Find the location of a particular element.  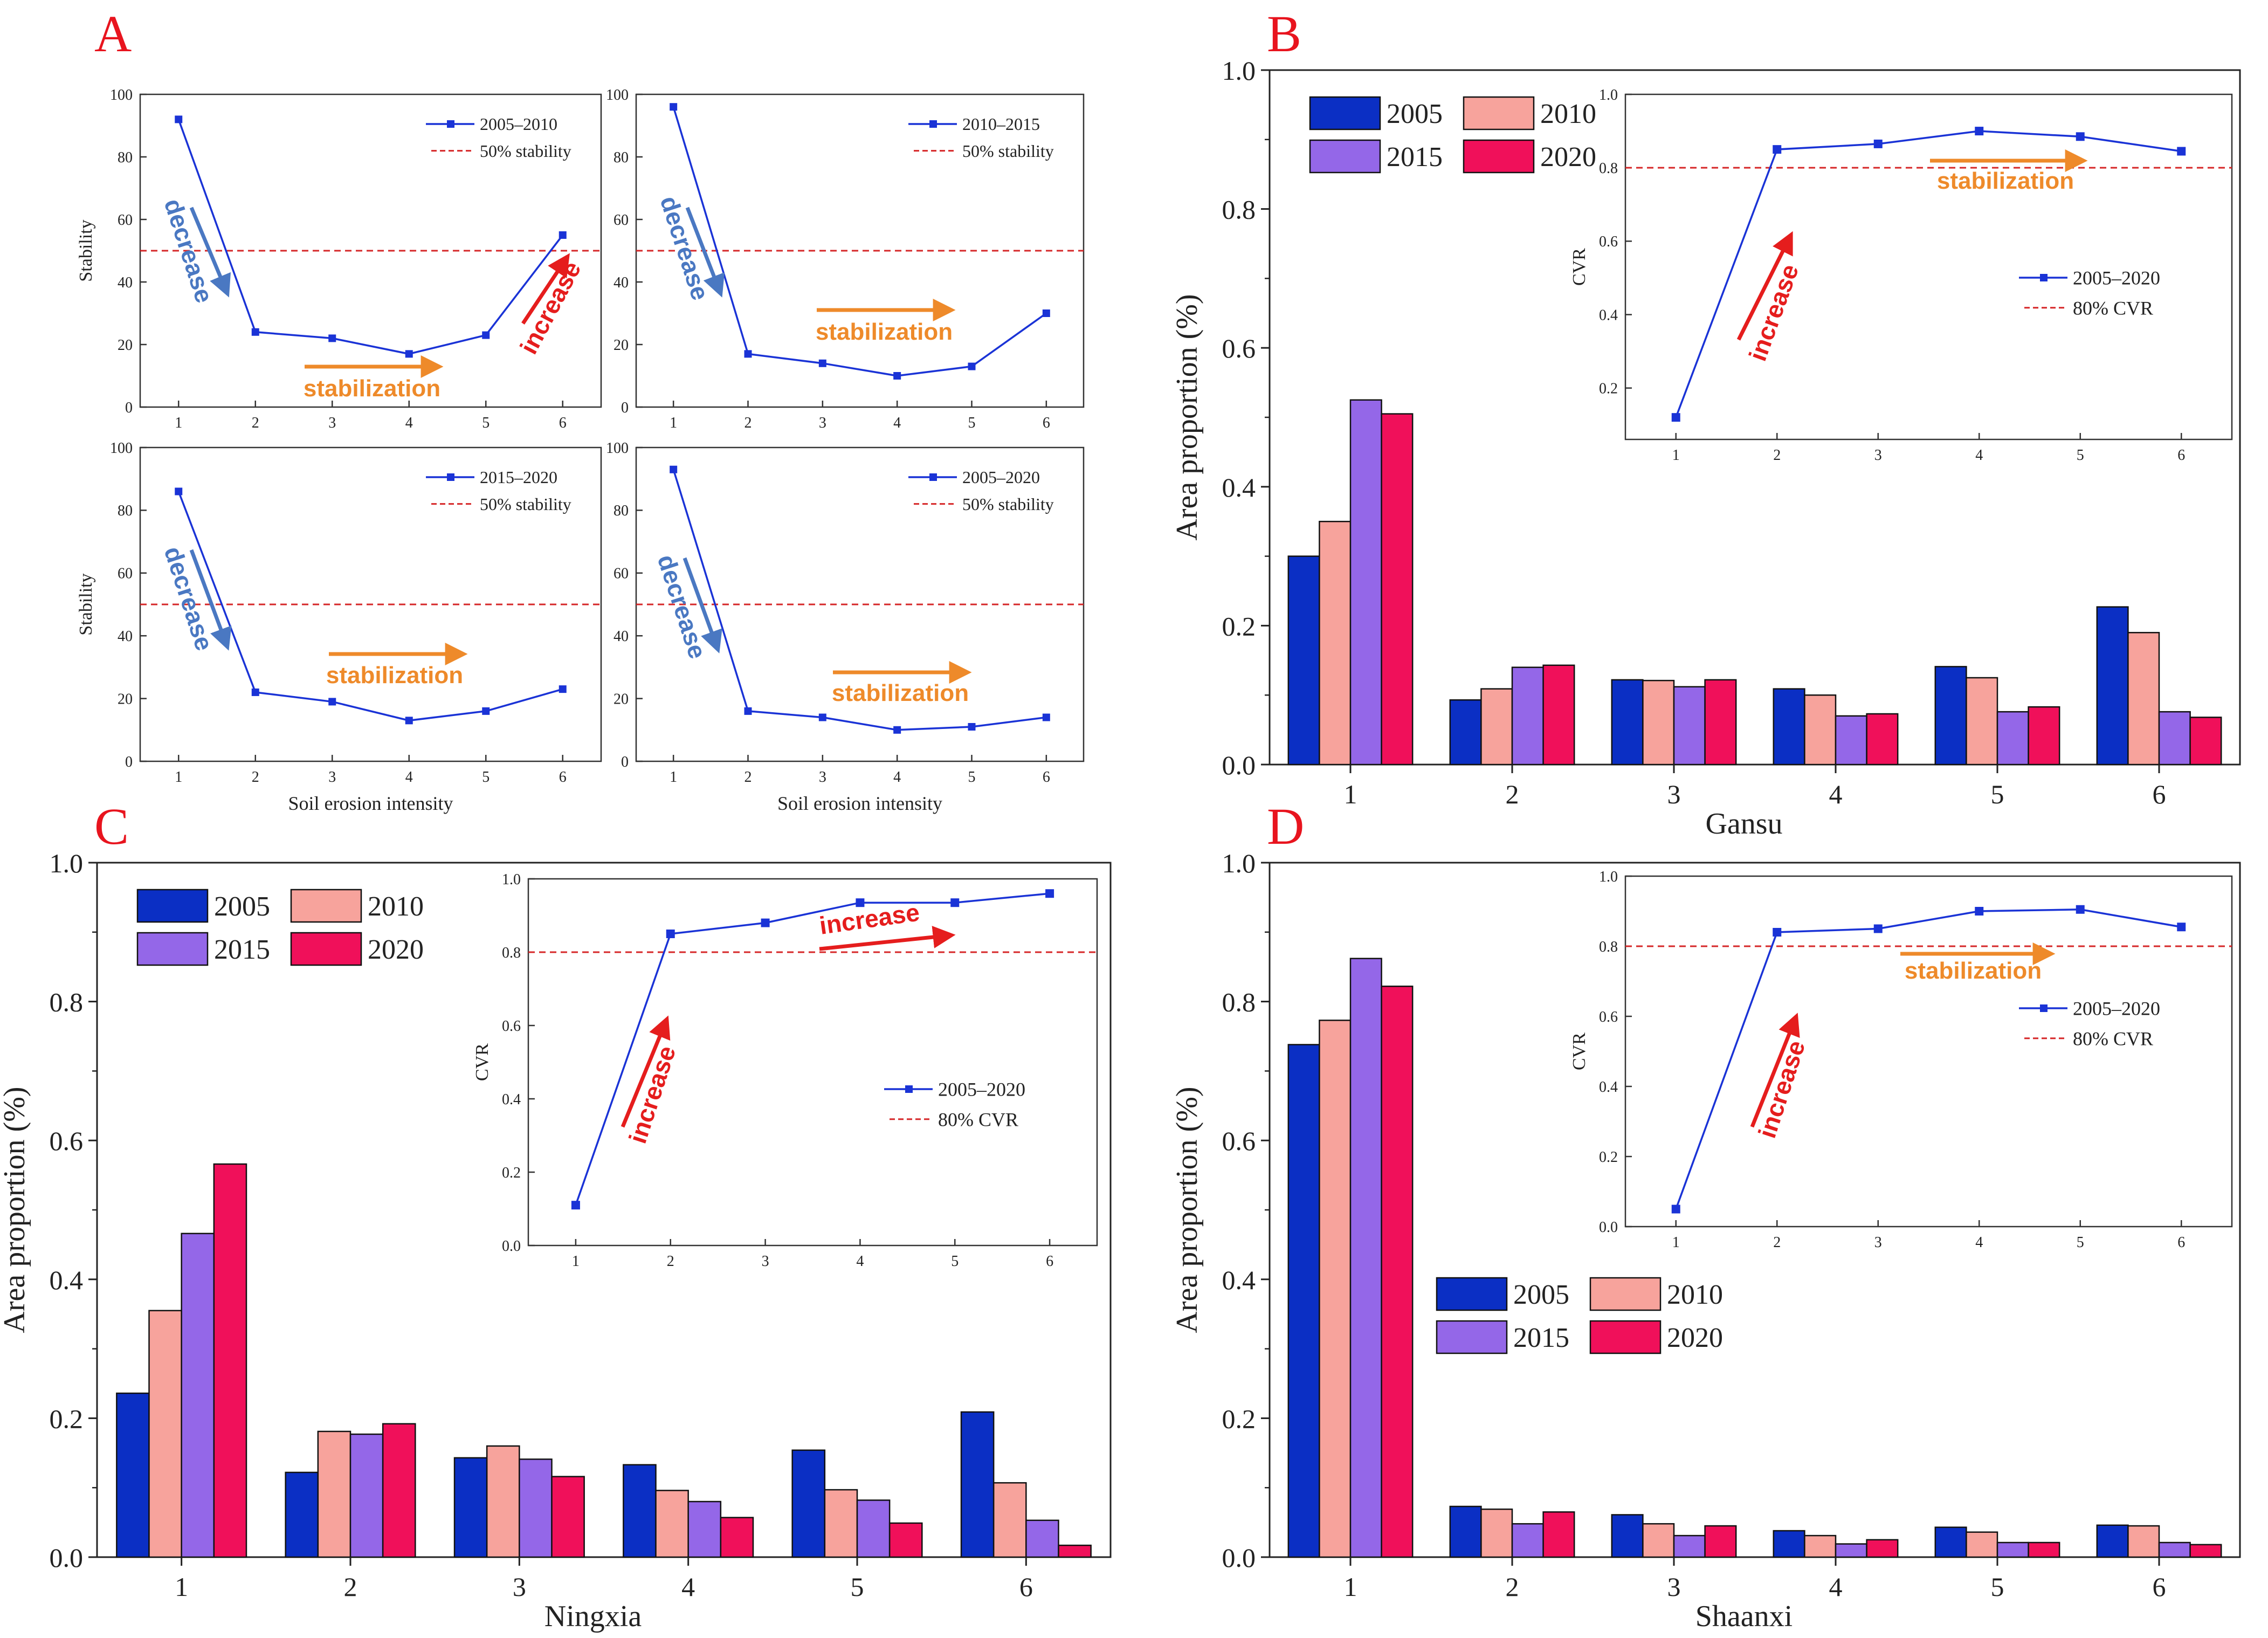

legend-swatch-2010 is located at coordinates (326, 906).